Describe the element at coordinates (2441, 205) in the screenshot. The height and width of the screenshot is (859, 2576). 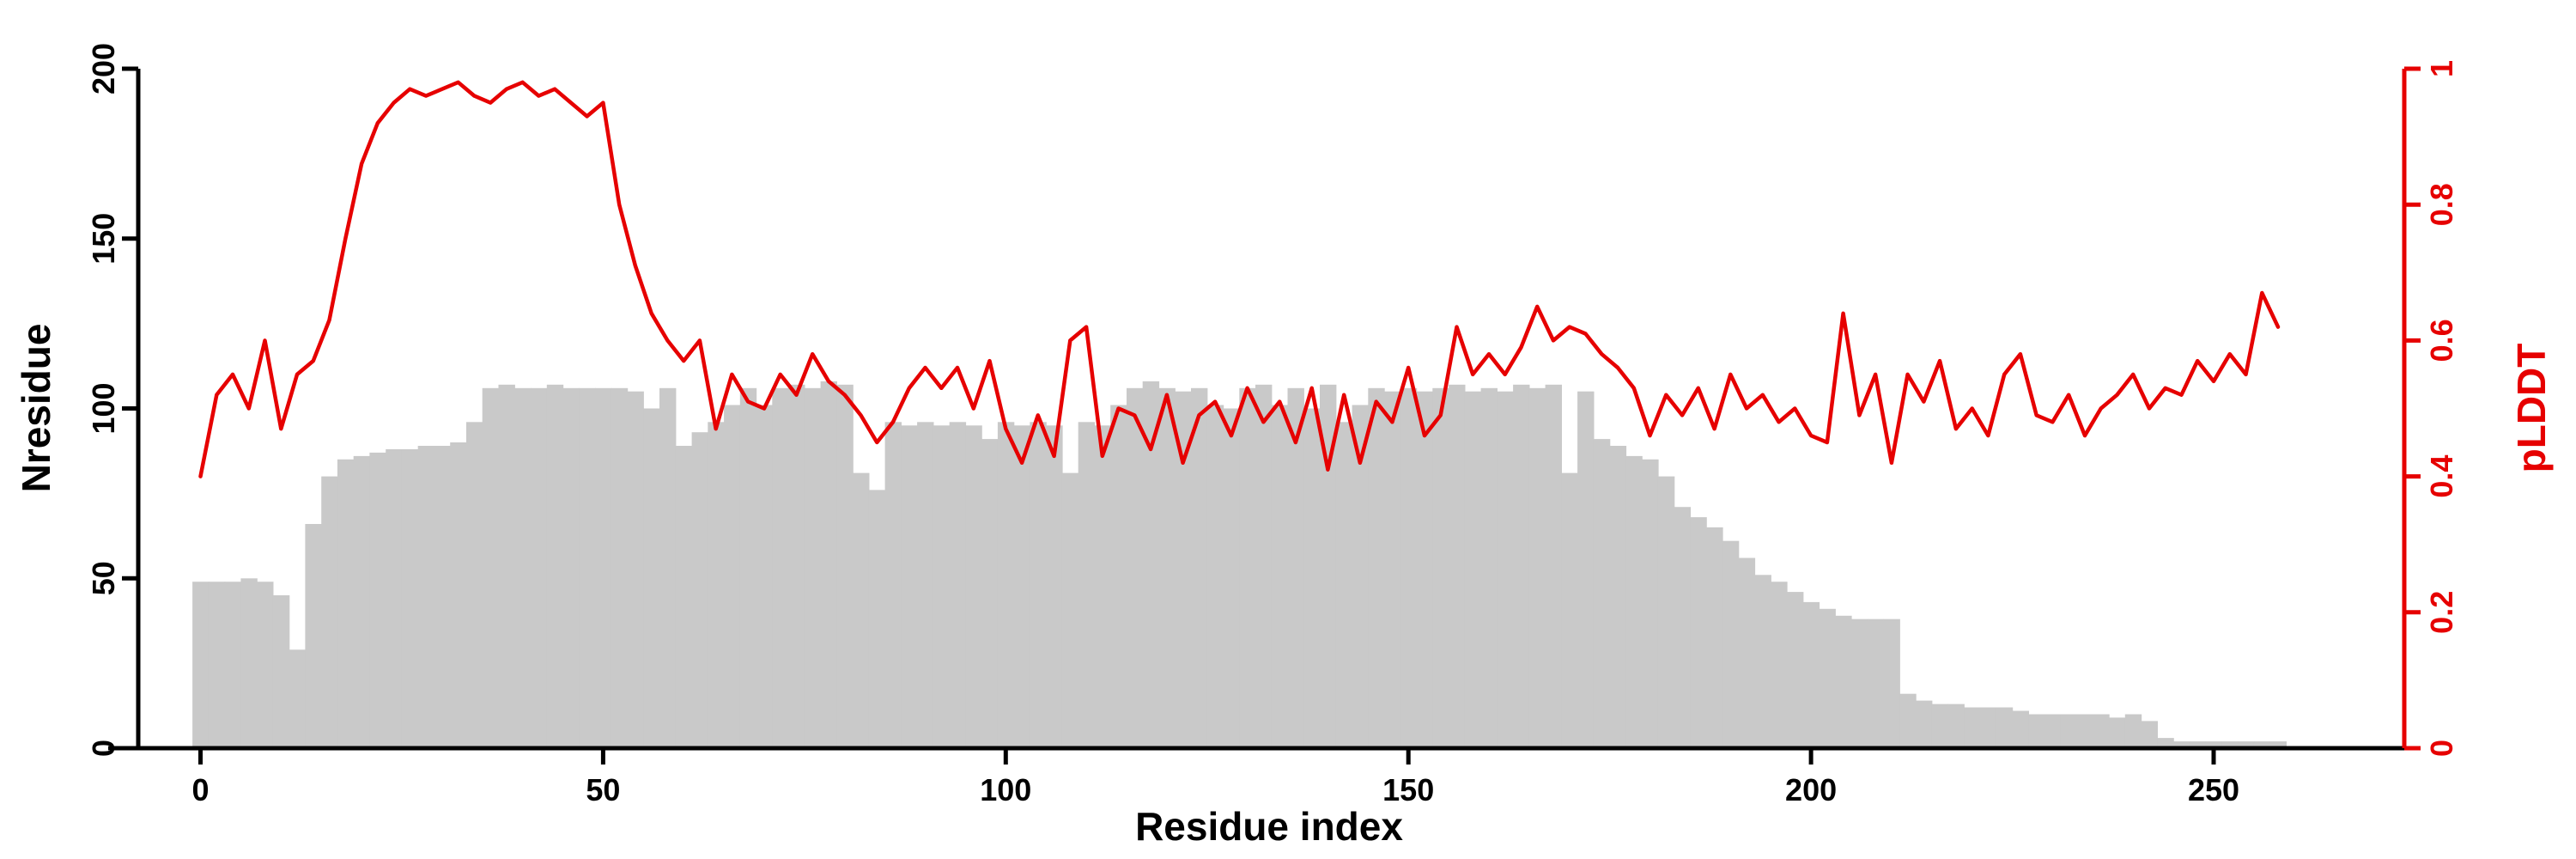
I see `right-tick-label: 0.8` at that location.